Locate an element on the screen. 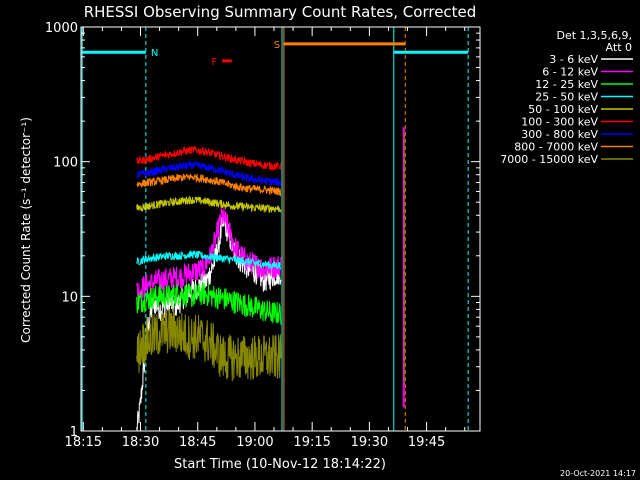 The width and height of the screenshot is (640, 480). annotation-bars: N S F is located at coordinates (275, 54).